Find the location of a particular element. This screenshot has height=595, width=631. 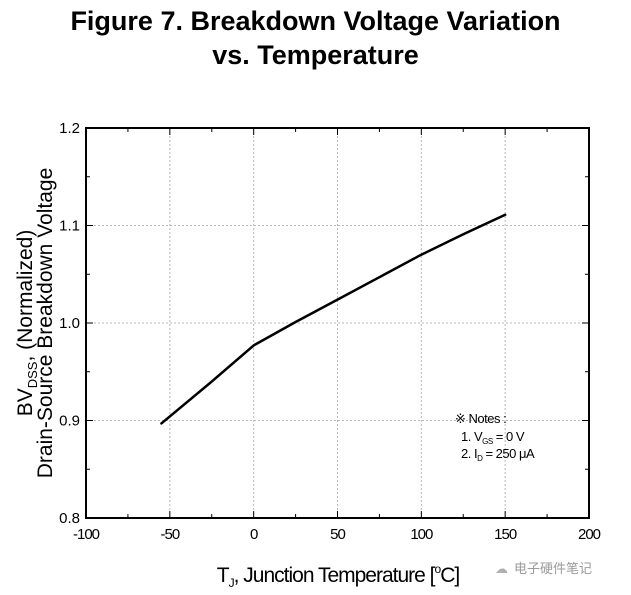

x-tick-label: -50 is located at coordinates (169, 534).